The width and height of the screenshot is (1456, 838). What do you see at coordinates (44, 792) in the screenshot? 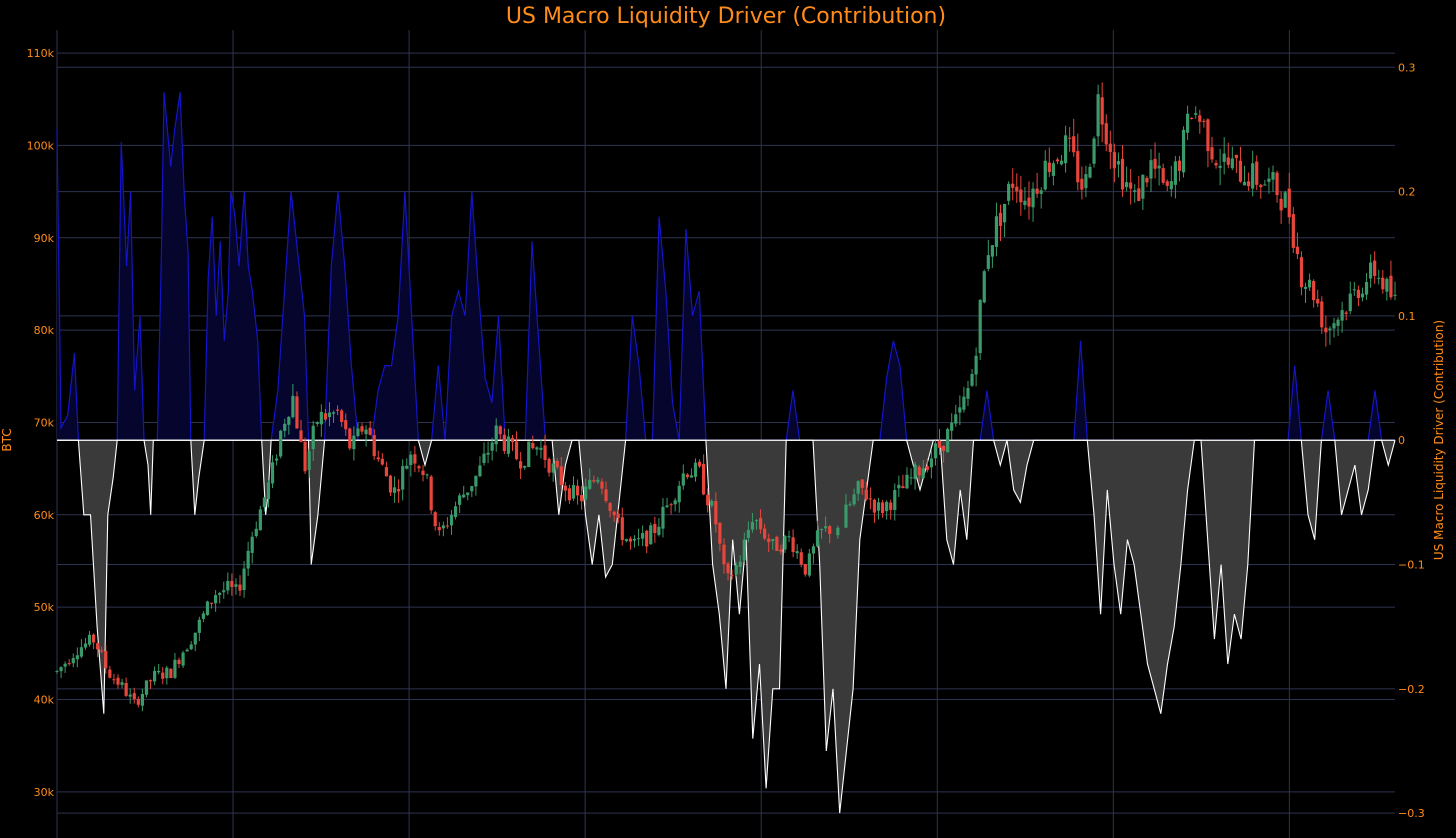
I see `left-tick-label: 30k` at bounding box center [44, 792].